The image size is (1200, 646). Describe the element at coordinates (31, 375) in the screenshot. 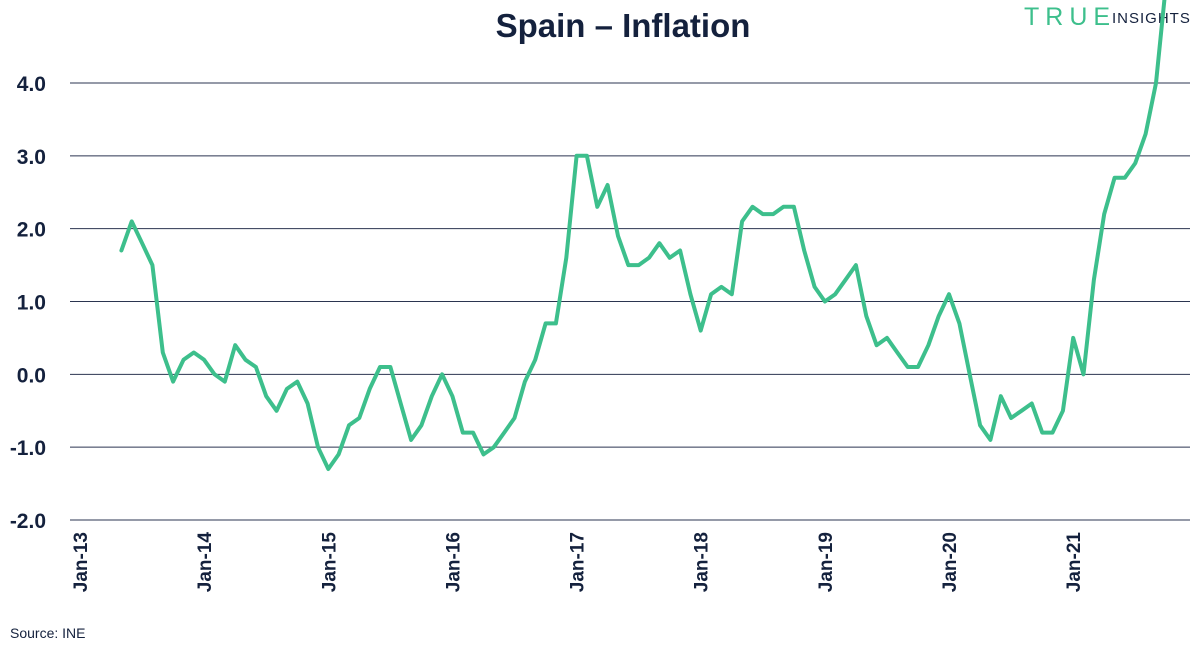

I see `y-tick-label: 0.0` at that location.